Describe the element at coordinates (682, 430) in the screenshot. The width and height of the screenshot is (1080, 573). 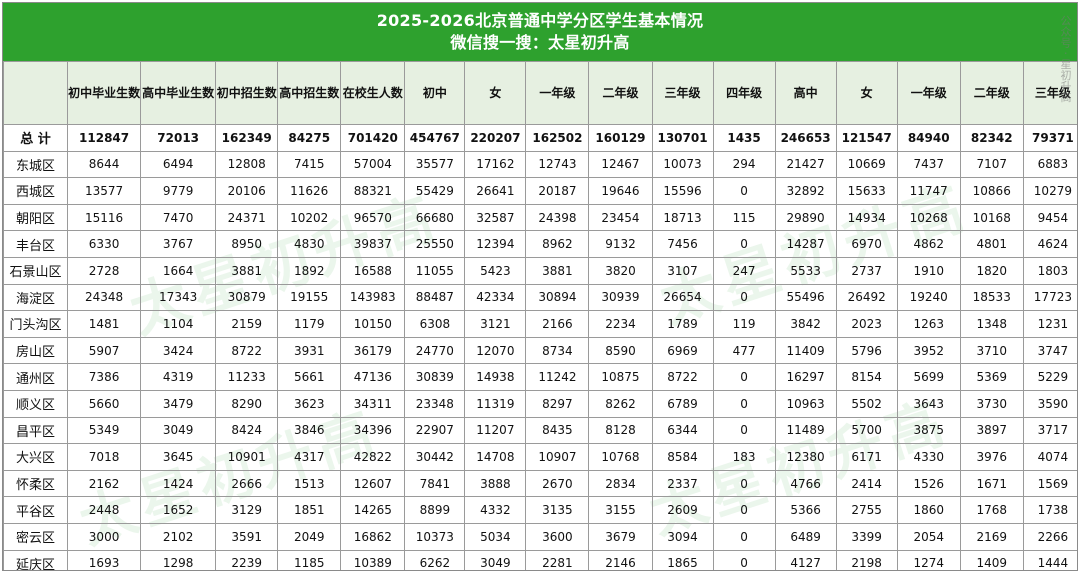
I see `value-cell: 6344` at that location.